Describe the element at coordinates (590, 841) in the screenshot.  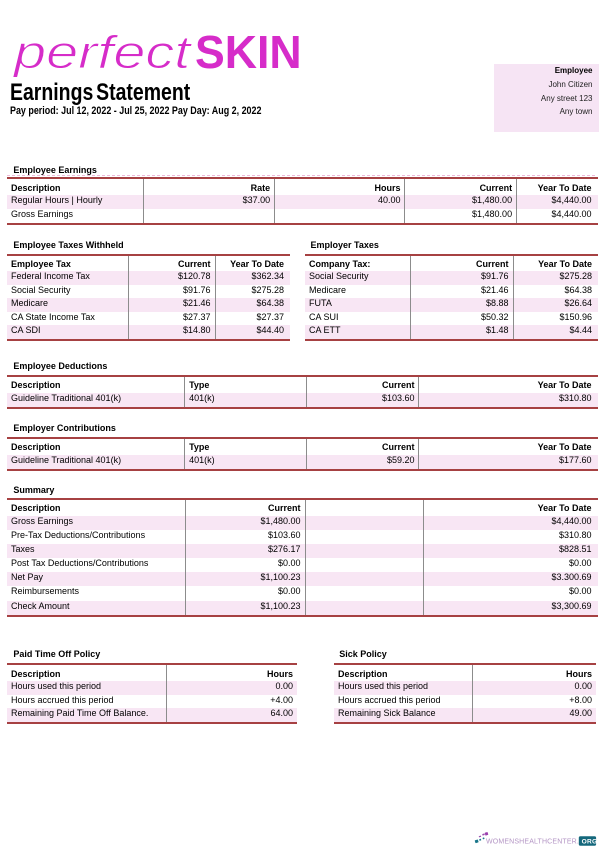
I see `svg-text: ORG` at that location.